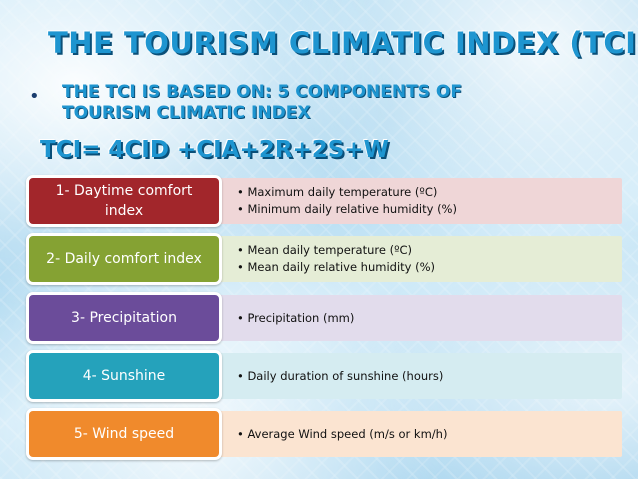 The width and height of the screenshot is (638, 479). I want to click on component-label: 2- Daily comfort index, so click(124, 259).